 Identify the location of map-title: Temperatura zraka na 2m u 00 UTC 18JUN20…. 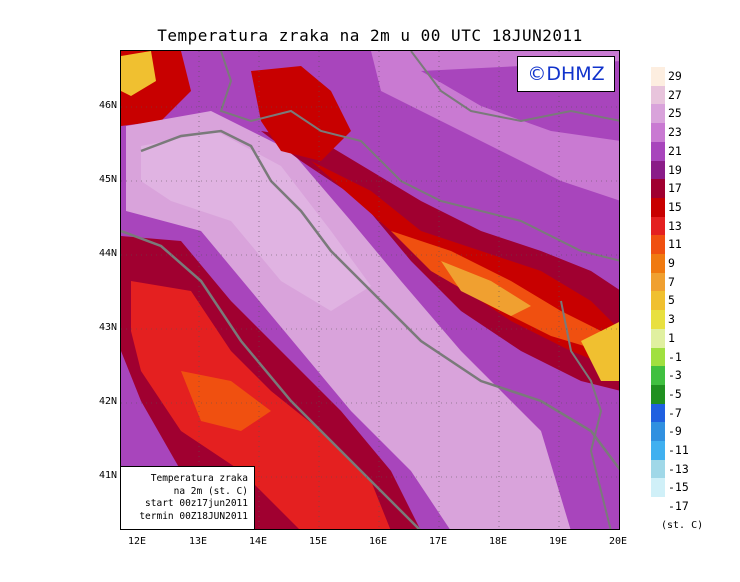
(370, 35).